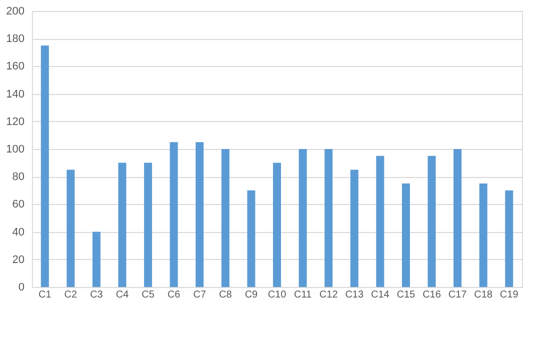  Describe the element at coordinates (15, 150) in the screenshot. I see `y-tick-label: 100` at that location.